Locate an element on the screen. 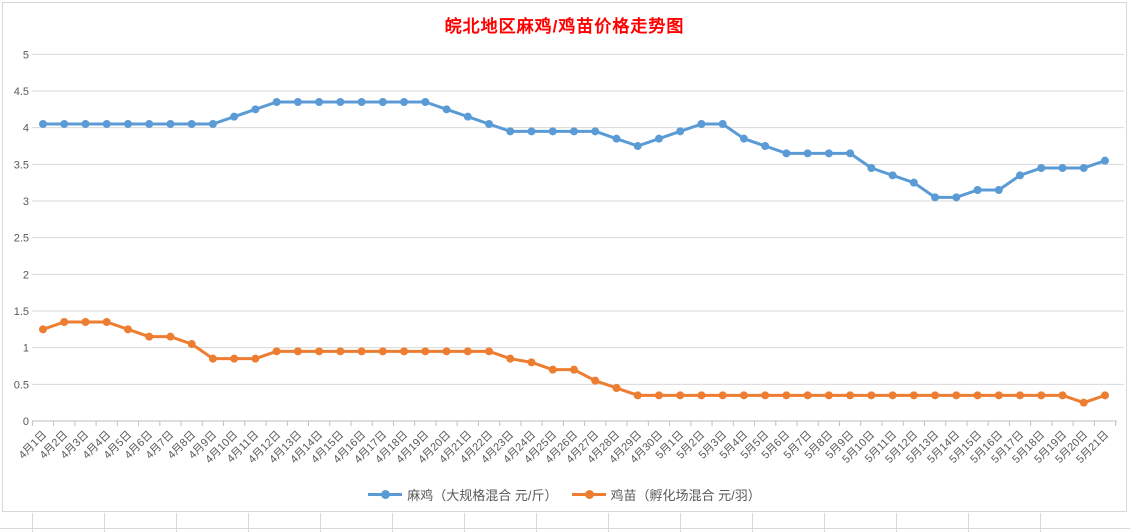 The image size is (1130, 532). svg-text: 4.5 is located at coordinates (21, 92).